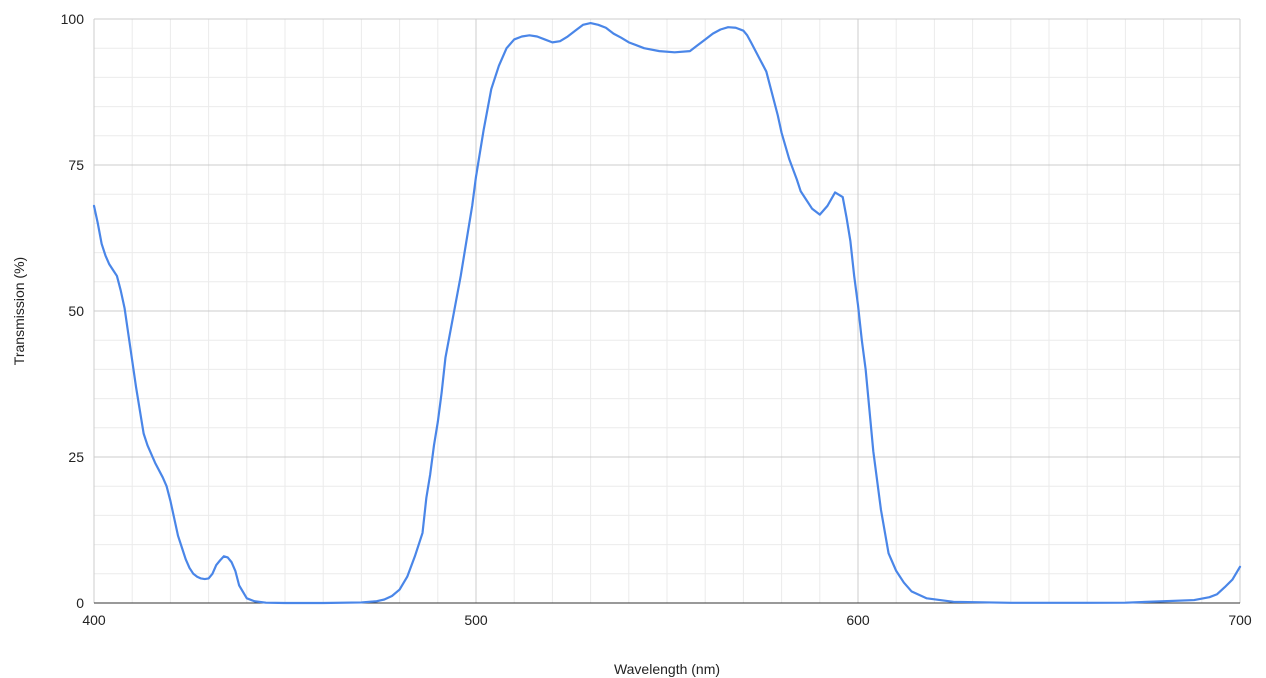 The width and height of the screenshot is (1266, 678). What do you see at coordinates (19, 311) in the screenshot?
I see `y-axis-title: Transmission (%)` at bounding box center [19, 311].